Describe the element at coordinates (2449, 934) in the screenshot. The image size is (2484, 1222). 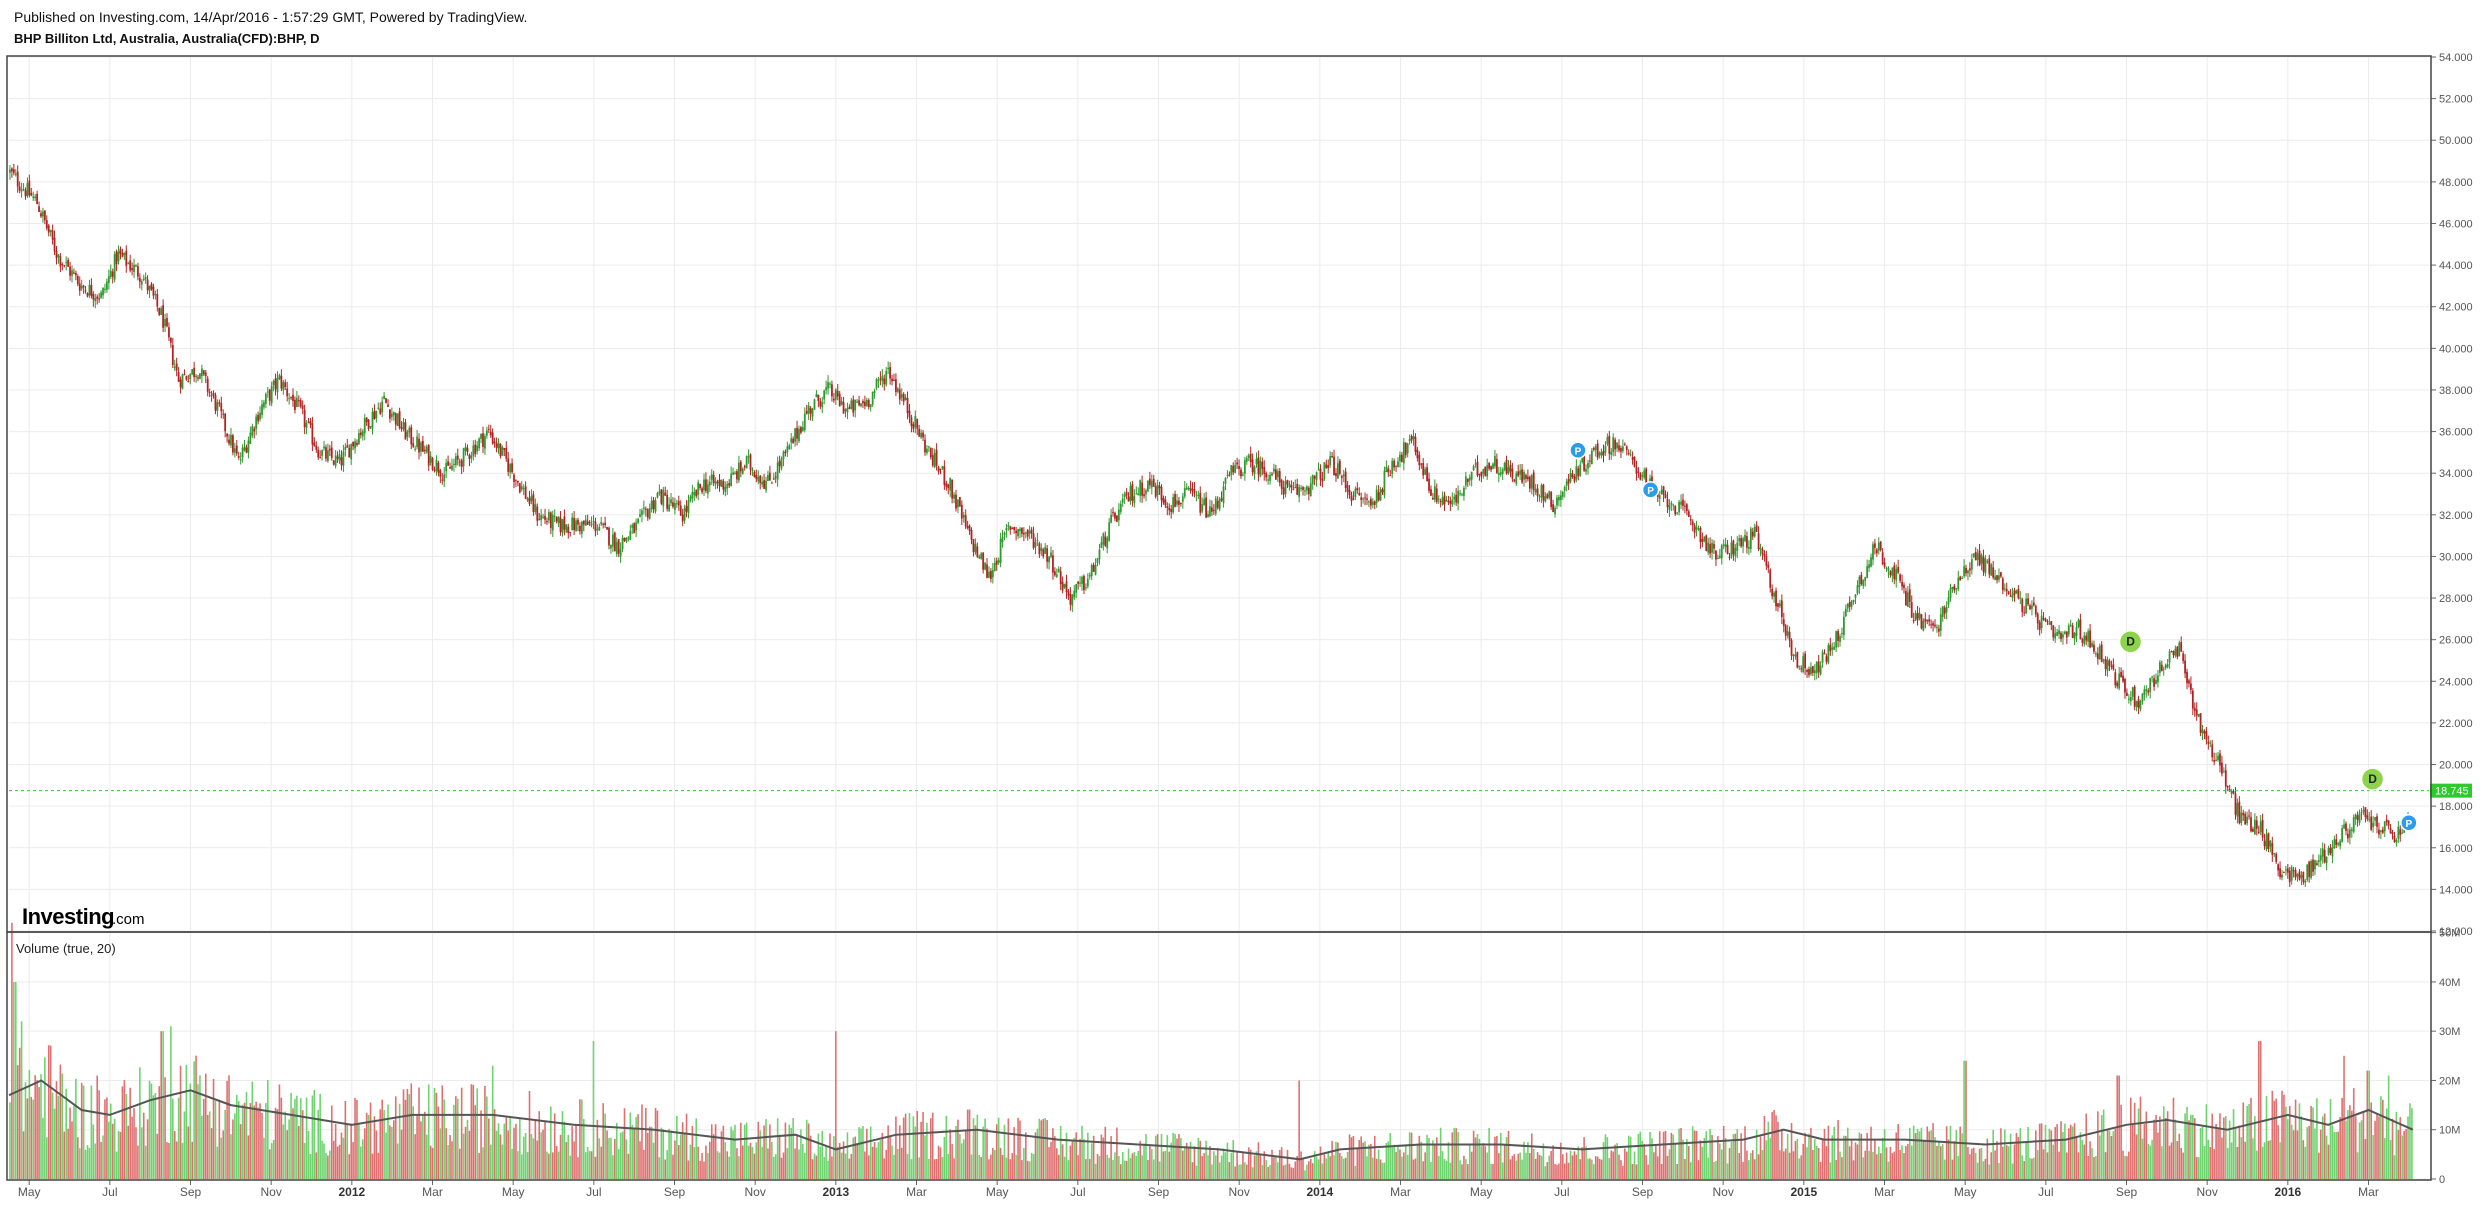
I see `volume-tick-label: 50M` at that location.